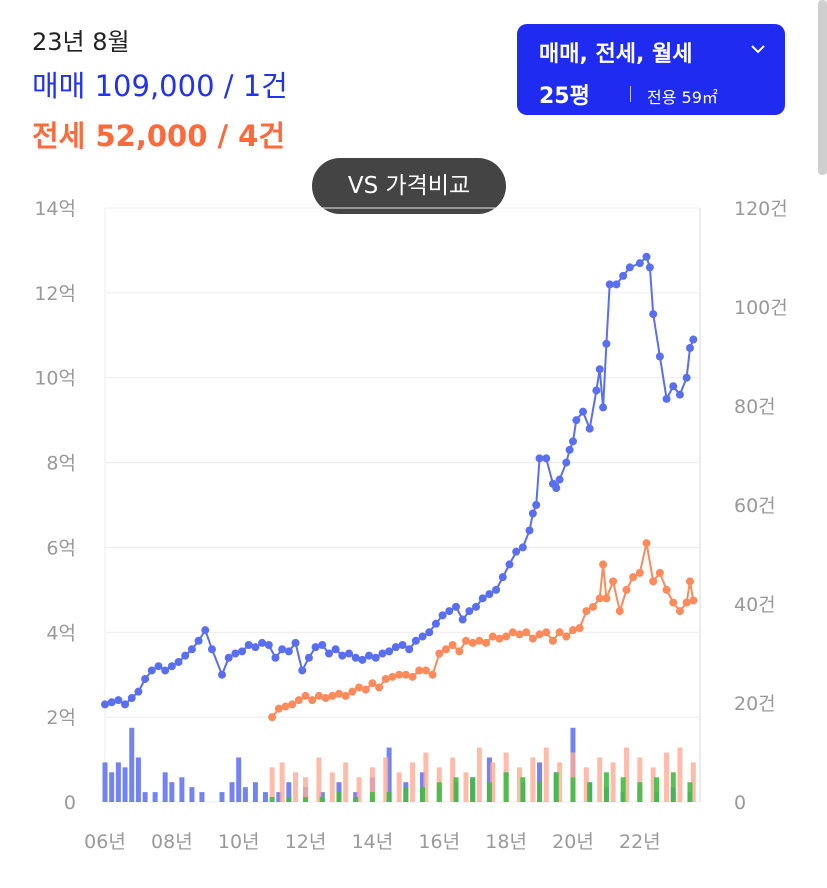  What do you see at coordinates (160, 86) in the screenshot?
I see `sale-summary: 매매 109,000 / 1건` at bounding box center [160, 86].